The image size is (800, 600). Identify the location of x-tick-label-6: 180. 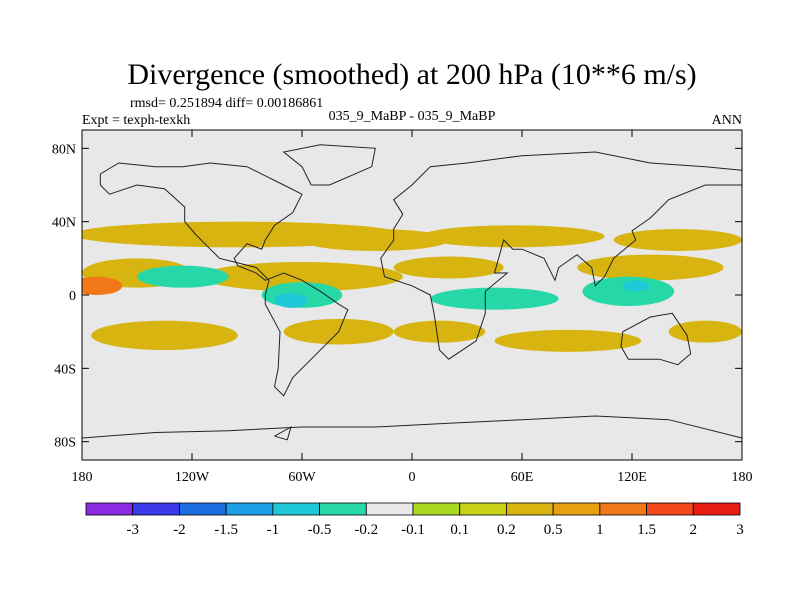
(742, 477).